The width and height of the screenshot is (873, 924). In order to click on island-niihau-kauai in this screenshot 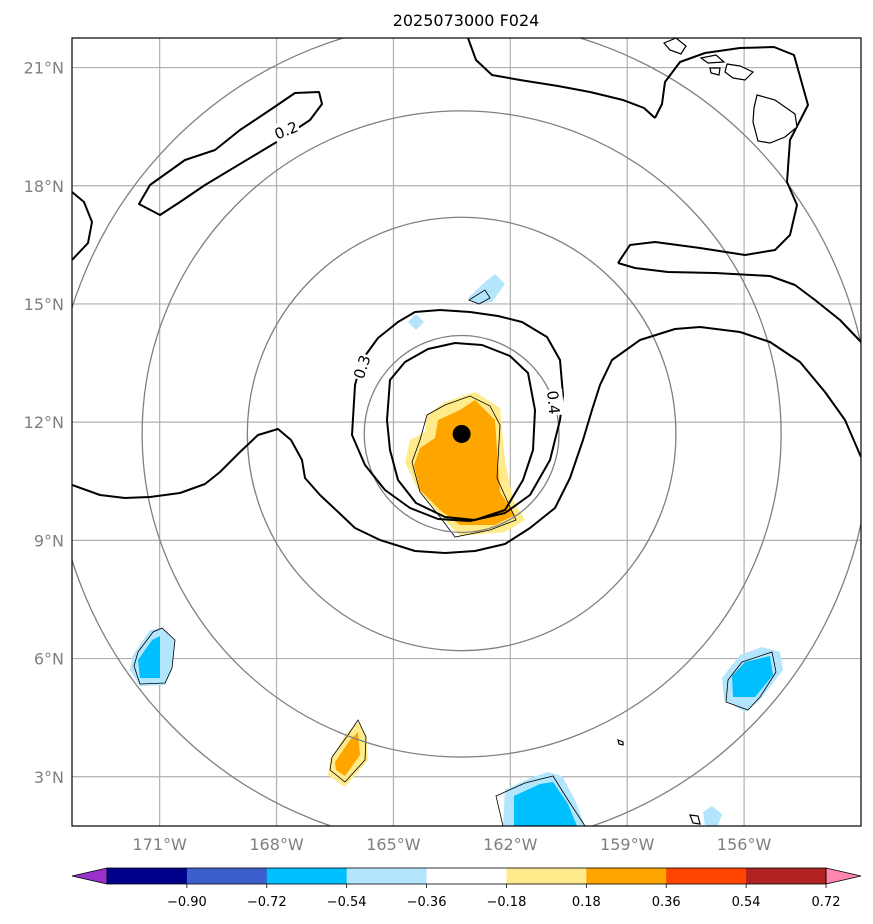, I will do `click(675, 46)`.